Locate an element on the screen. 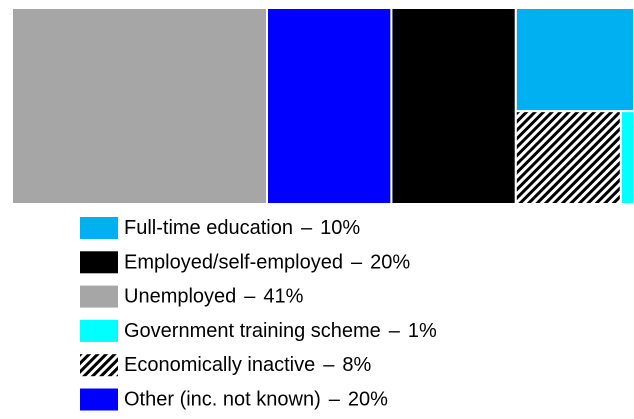 The width and height of the screenshot is (634, 419). legend-name: Unemployed is located at coordinates (180, 297).